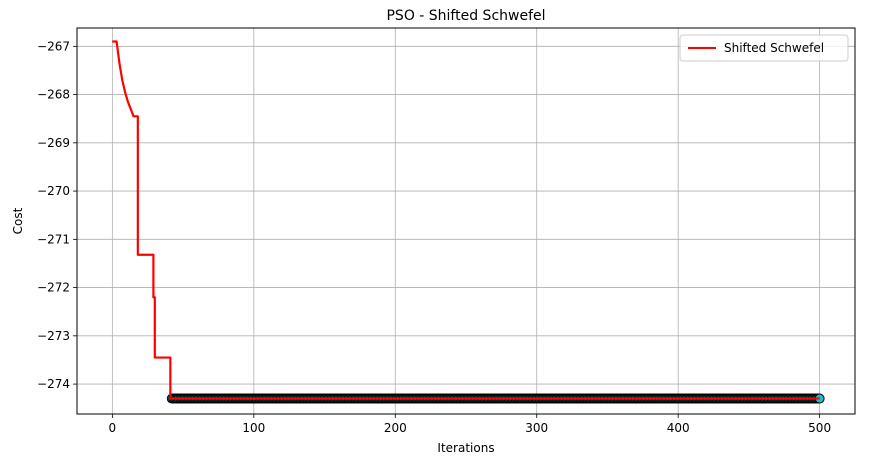  Describe the element at coordinates (53, 336) in the screenshot. I see `y-tick-label: −273` at that location.